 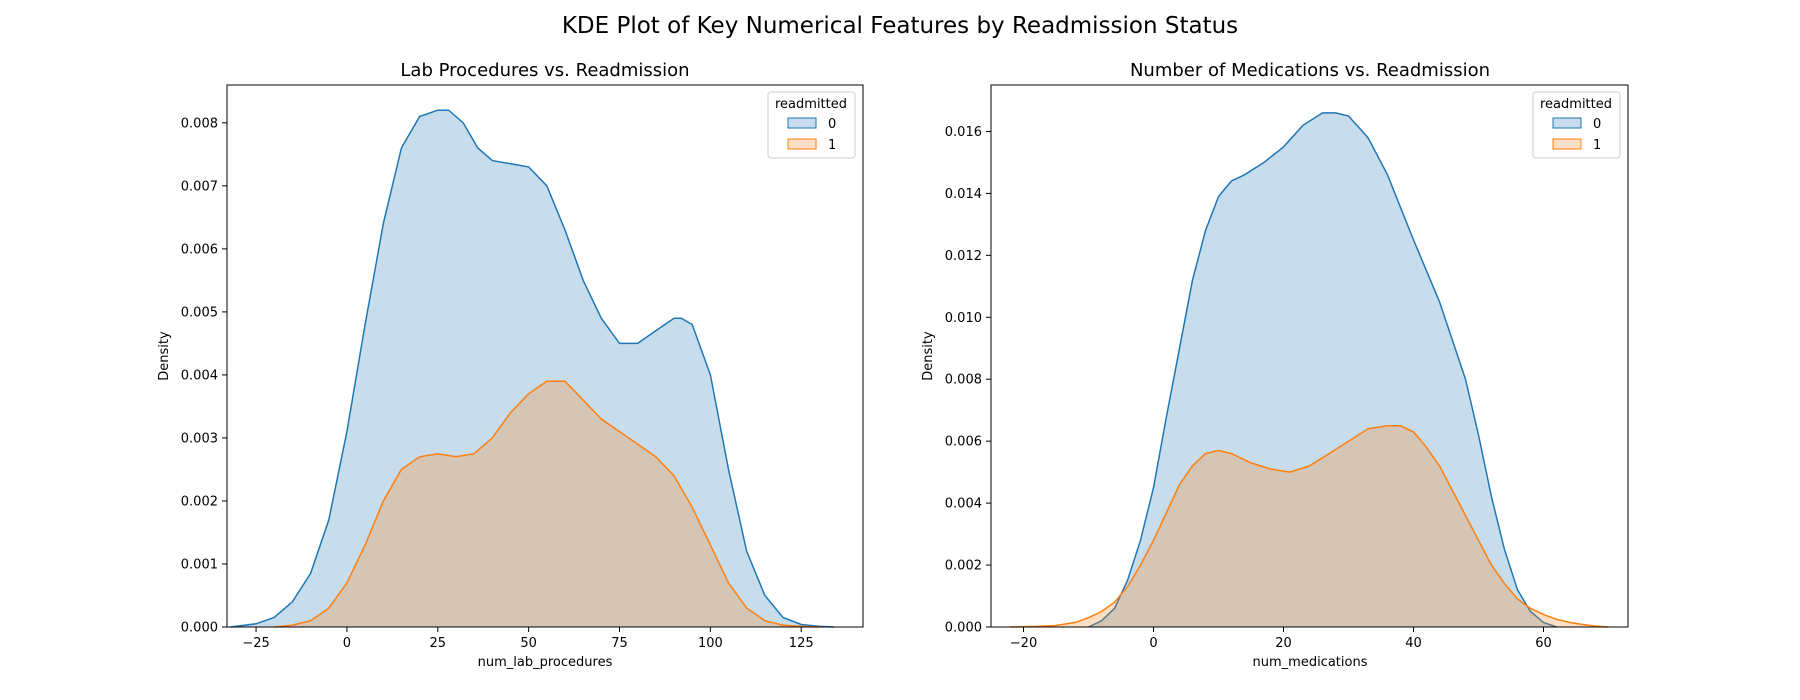 What do you see at coordinates (199, 312) in the screenshot?
I see `y-tick-label: 0.005` at bounding box center [199, 312].